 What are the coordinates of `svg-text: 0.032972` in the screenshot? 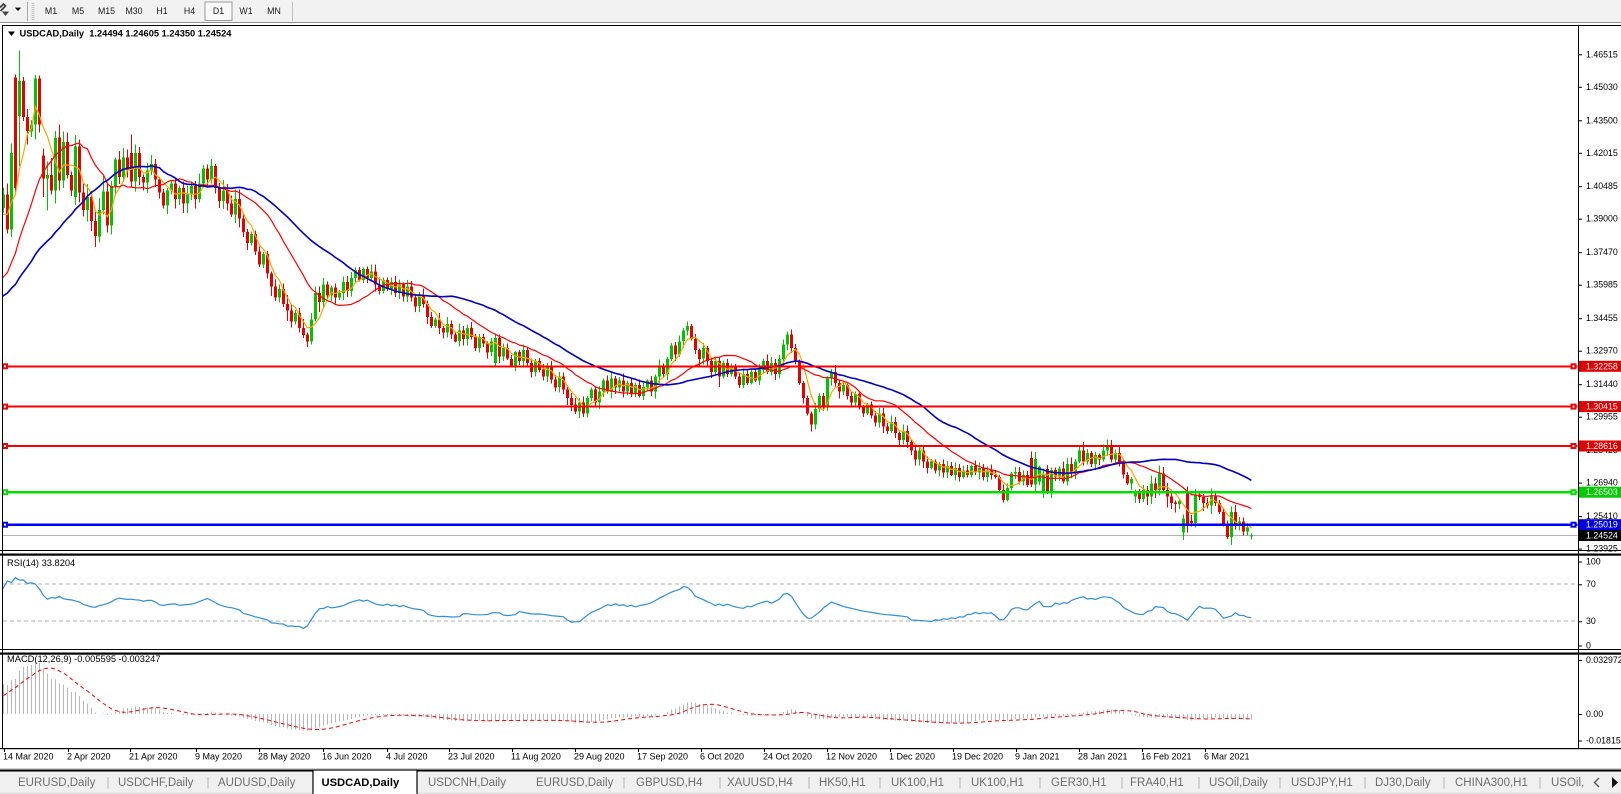 It's located at (1603, 660).